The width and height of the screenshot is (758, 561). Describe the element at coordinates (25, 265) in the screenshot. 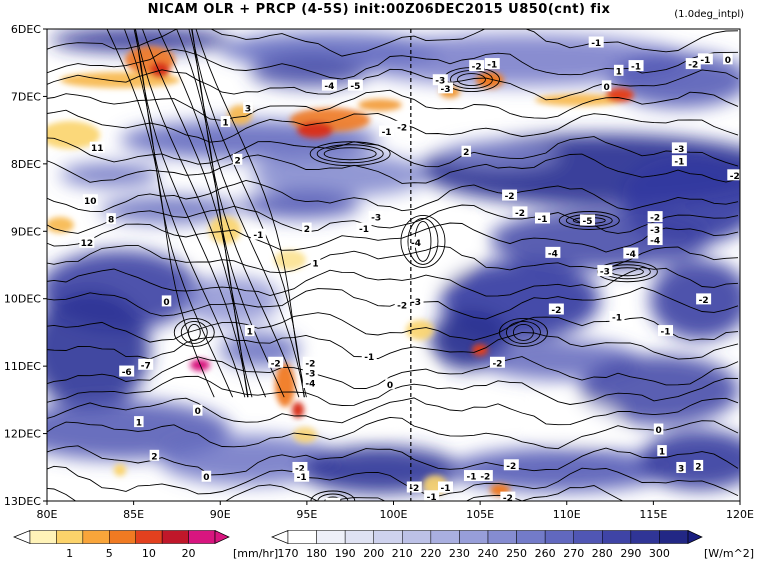

I see `y-axis: 6DEC 7DEC 8DEC 9DEC 10DEC 11DEC 12DEC 13DEC` at that location.